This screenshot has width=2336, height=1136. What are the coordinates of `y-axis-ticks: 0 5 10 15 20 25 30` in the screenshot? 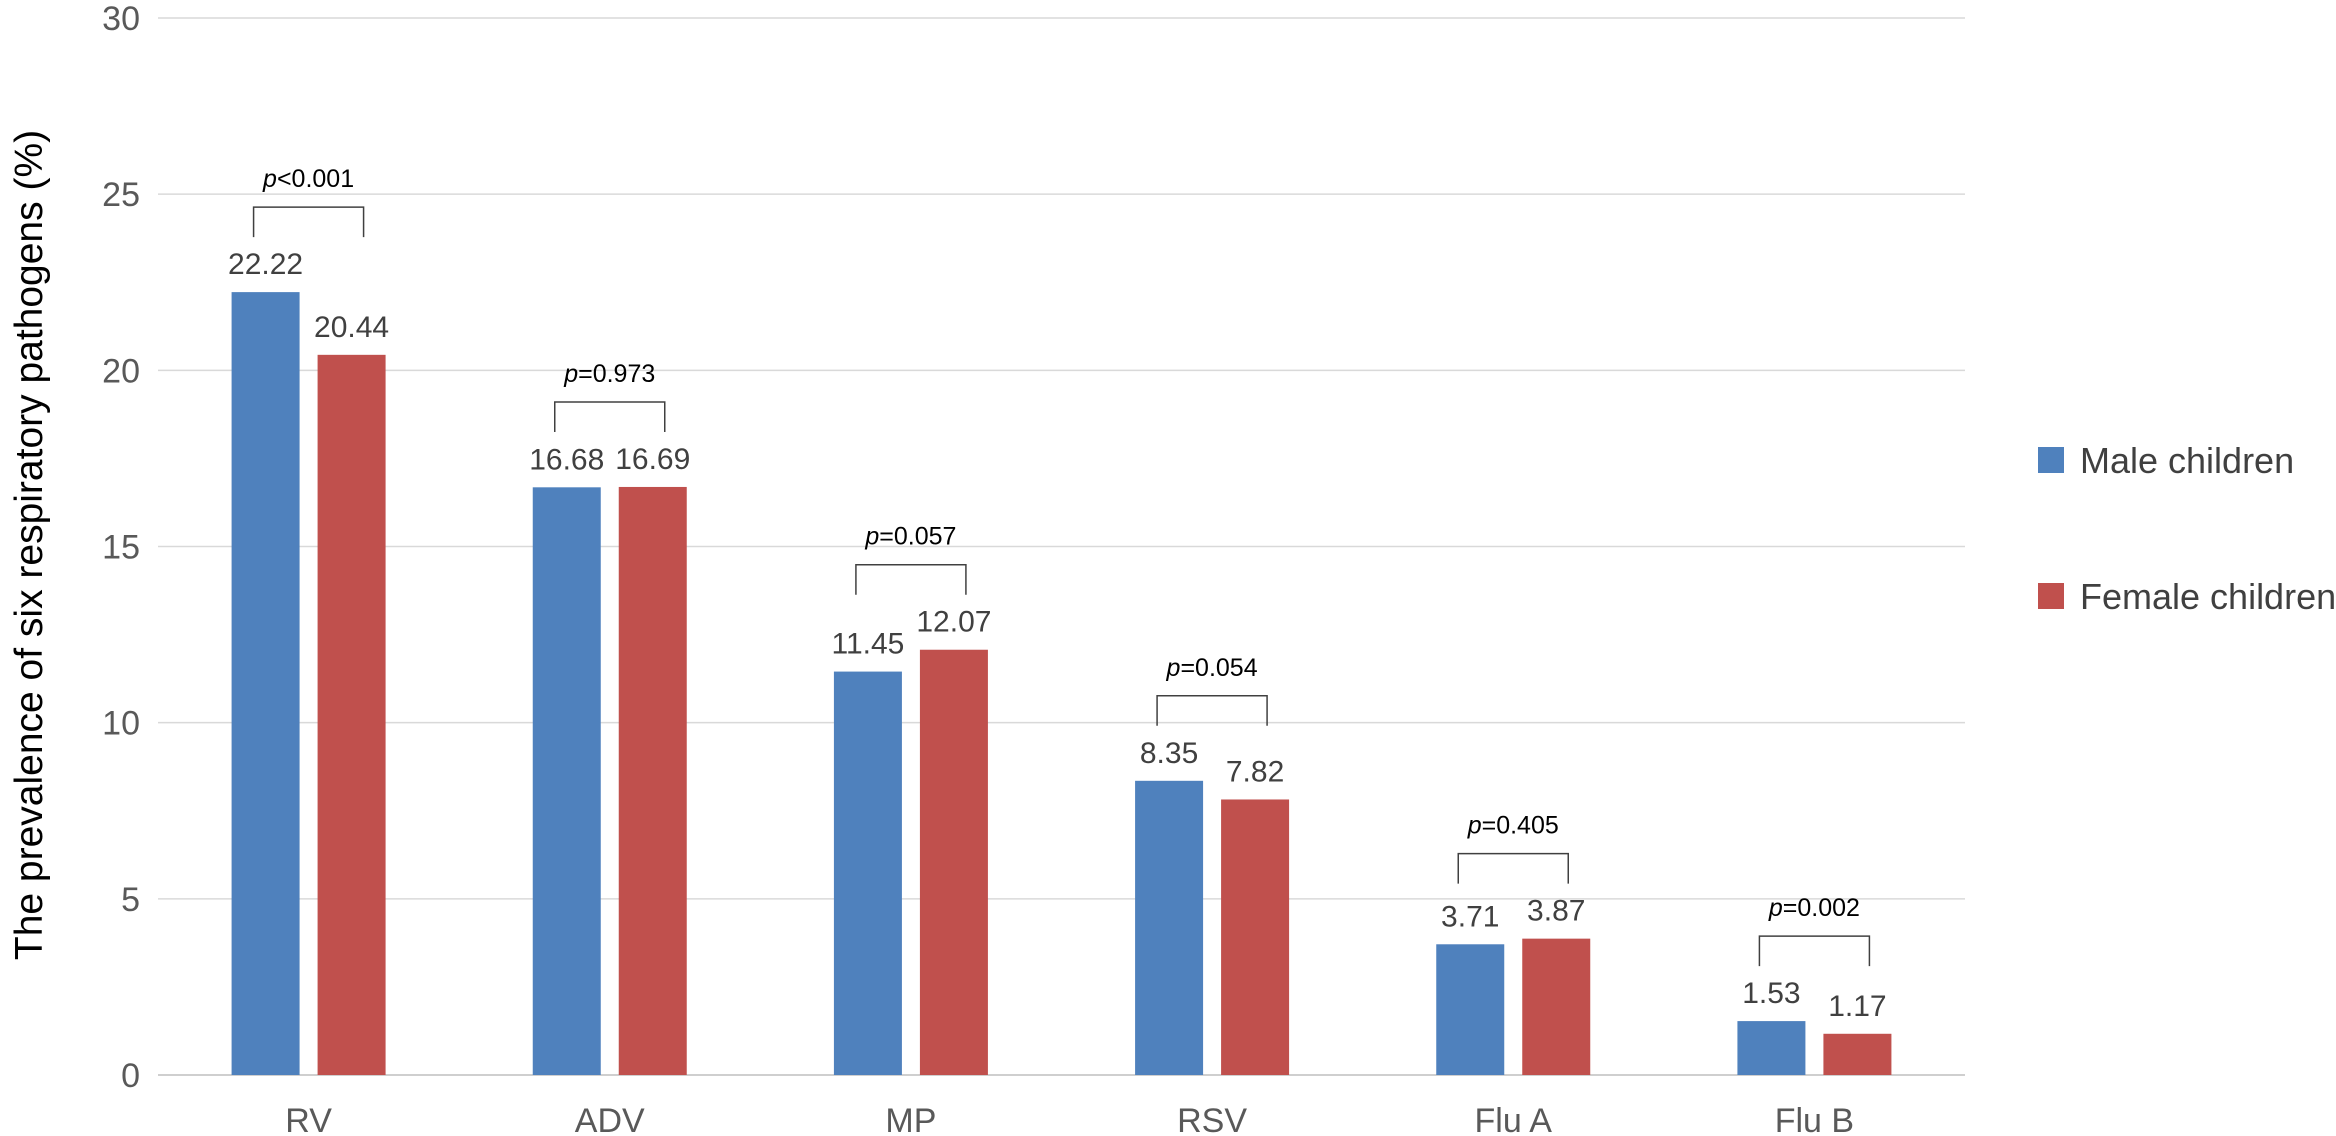 It's located at (121, 547).